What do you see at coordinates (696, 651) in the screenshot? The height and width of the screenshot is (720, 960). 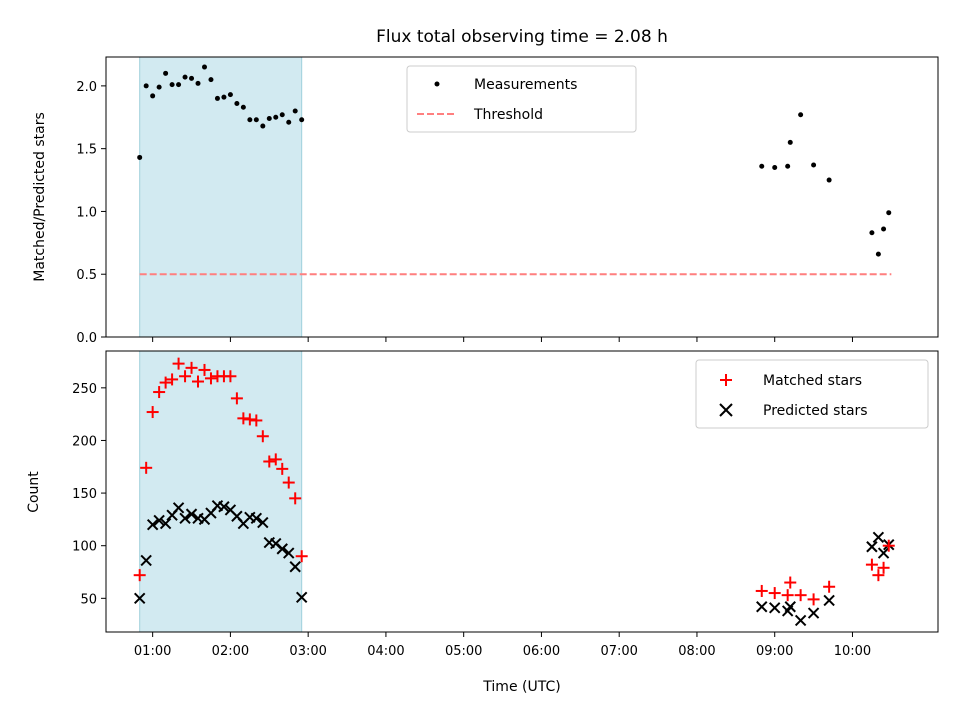 I see `bottom-xtick-label: 08:00` at bounding box center [696, 651].